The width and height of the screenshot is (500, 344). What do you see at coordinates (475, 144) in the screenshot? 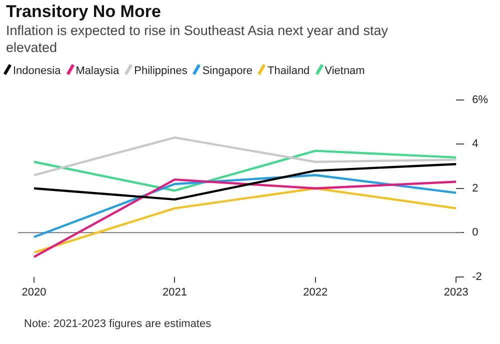
I see `y-tick-label: 4` at bounding box center [475, 144].